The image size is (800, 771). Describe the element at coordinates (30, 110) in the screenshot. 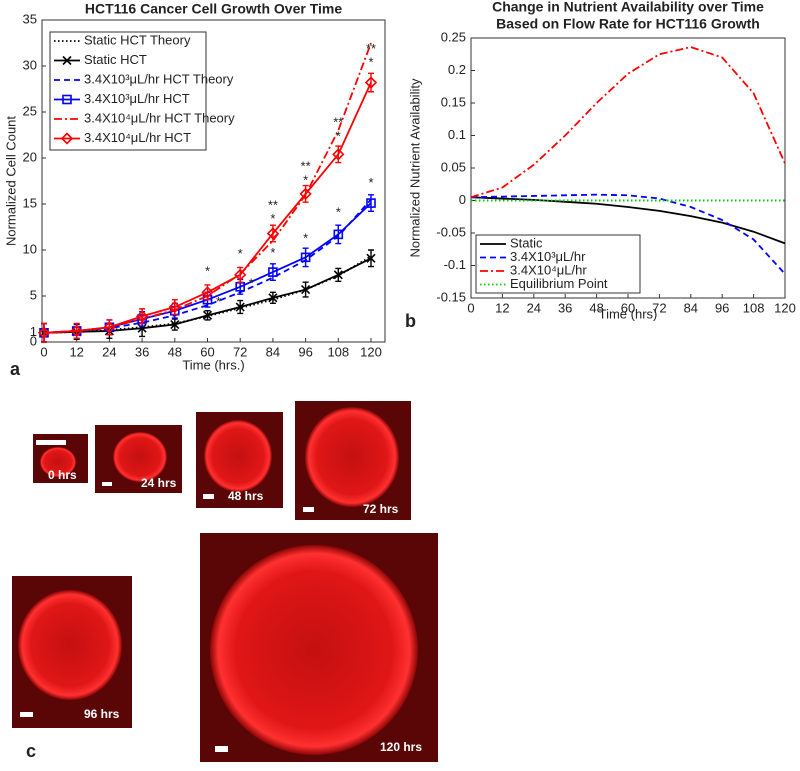

I see `y-tick-label: 25` at that location.